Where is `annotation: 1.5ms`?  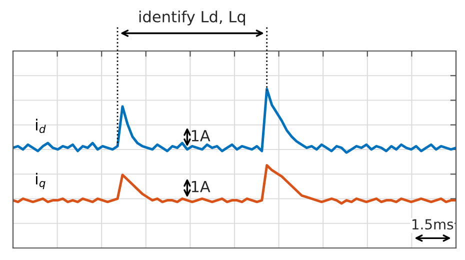 annotation: 1.5ms is located at coordinates (433, 224).